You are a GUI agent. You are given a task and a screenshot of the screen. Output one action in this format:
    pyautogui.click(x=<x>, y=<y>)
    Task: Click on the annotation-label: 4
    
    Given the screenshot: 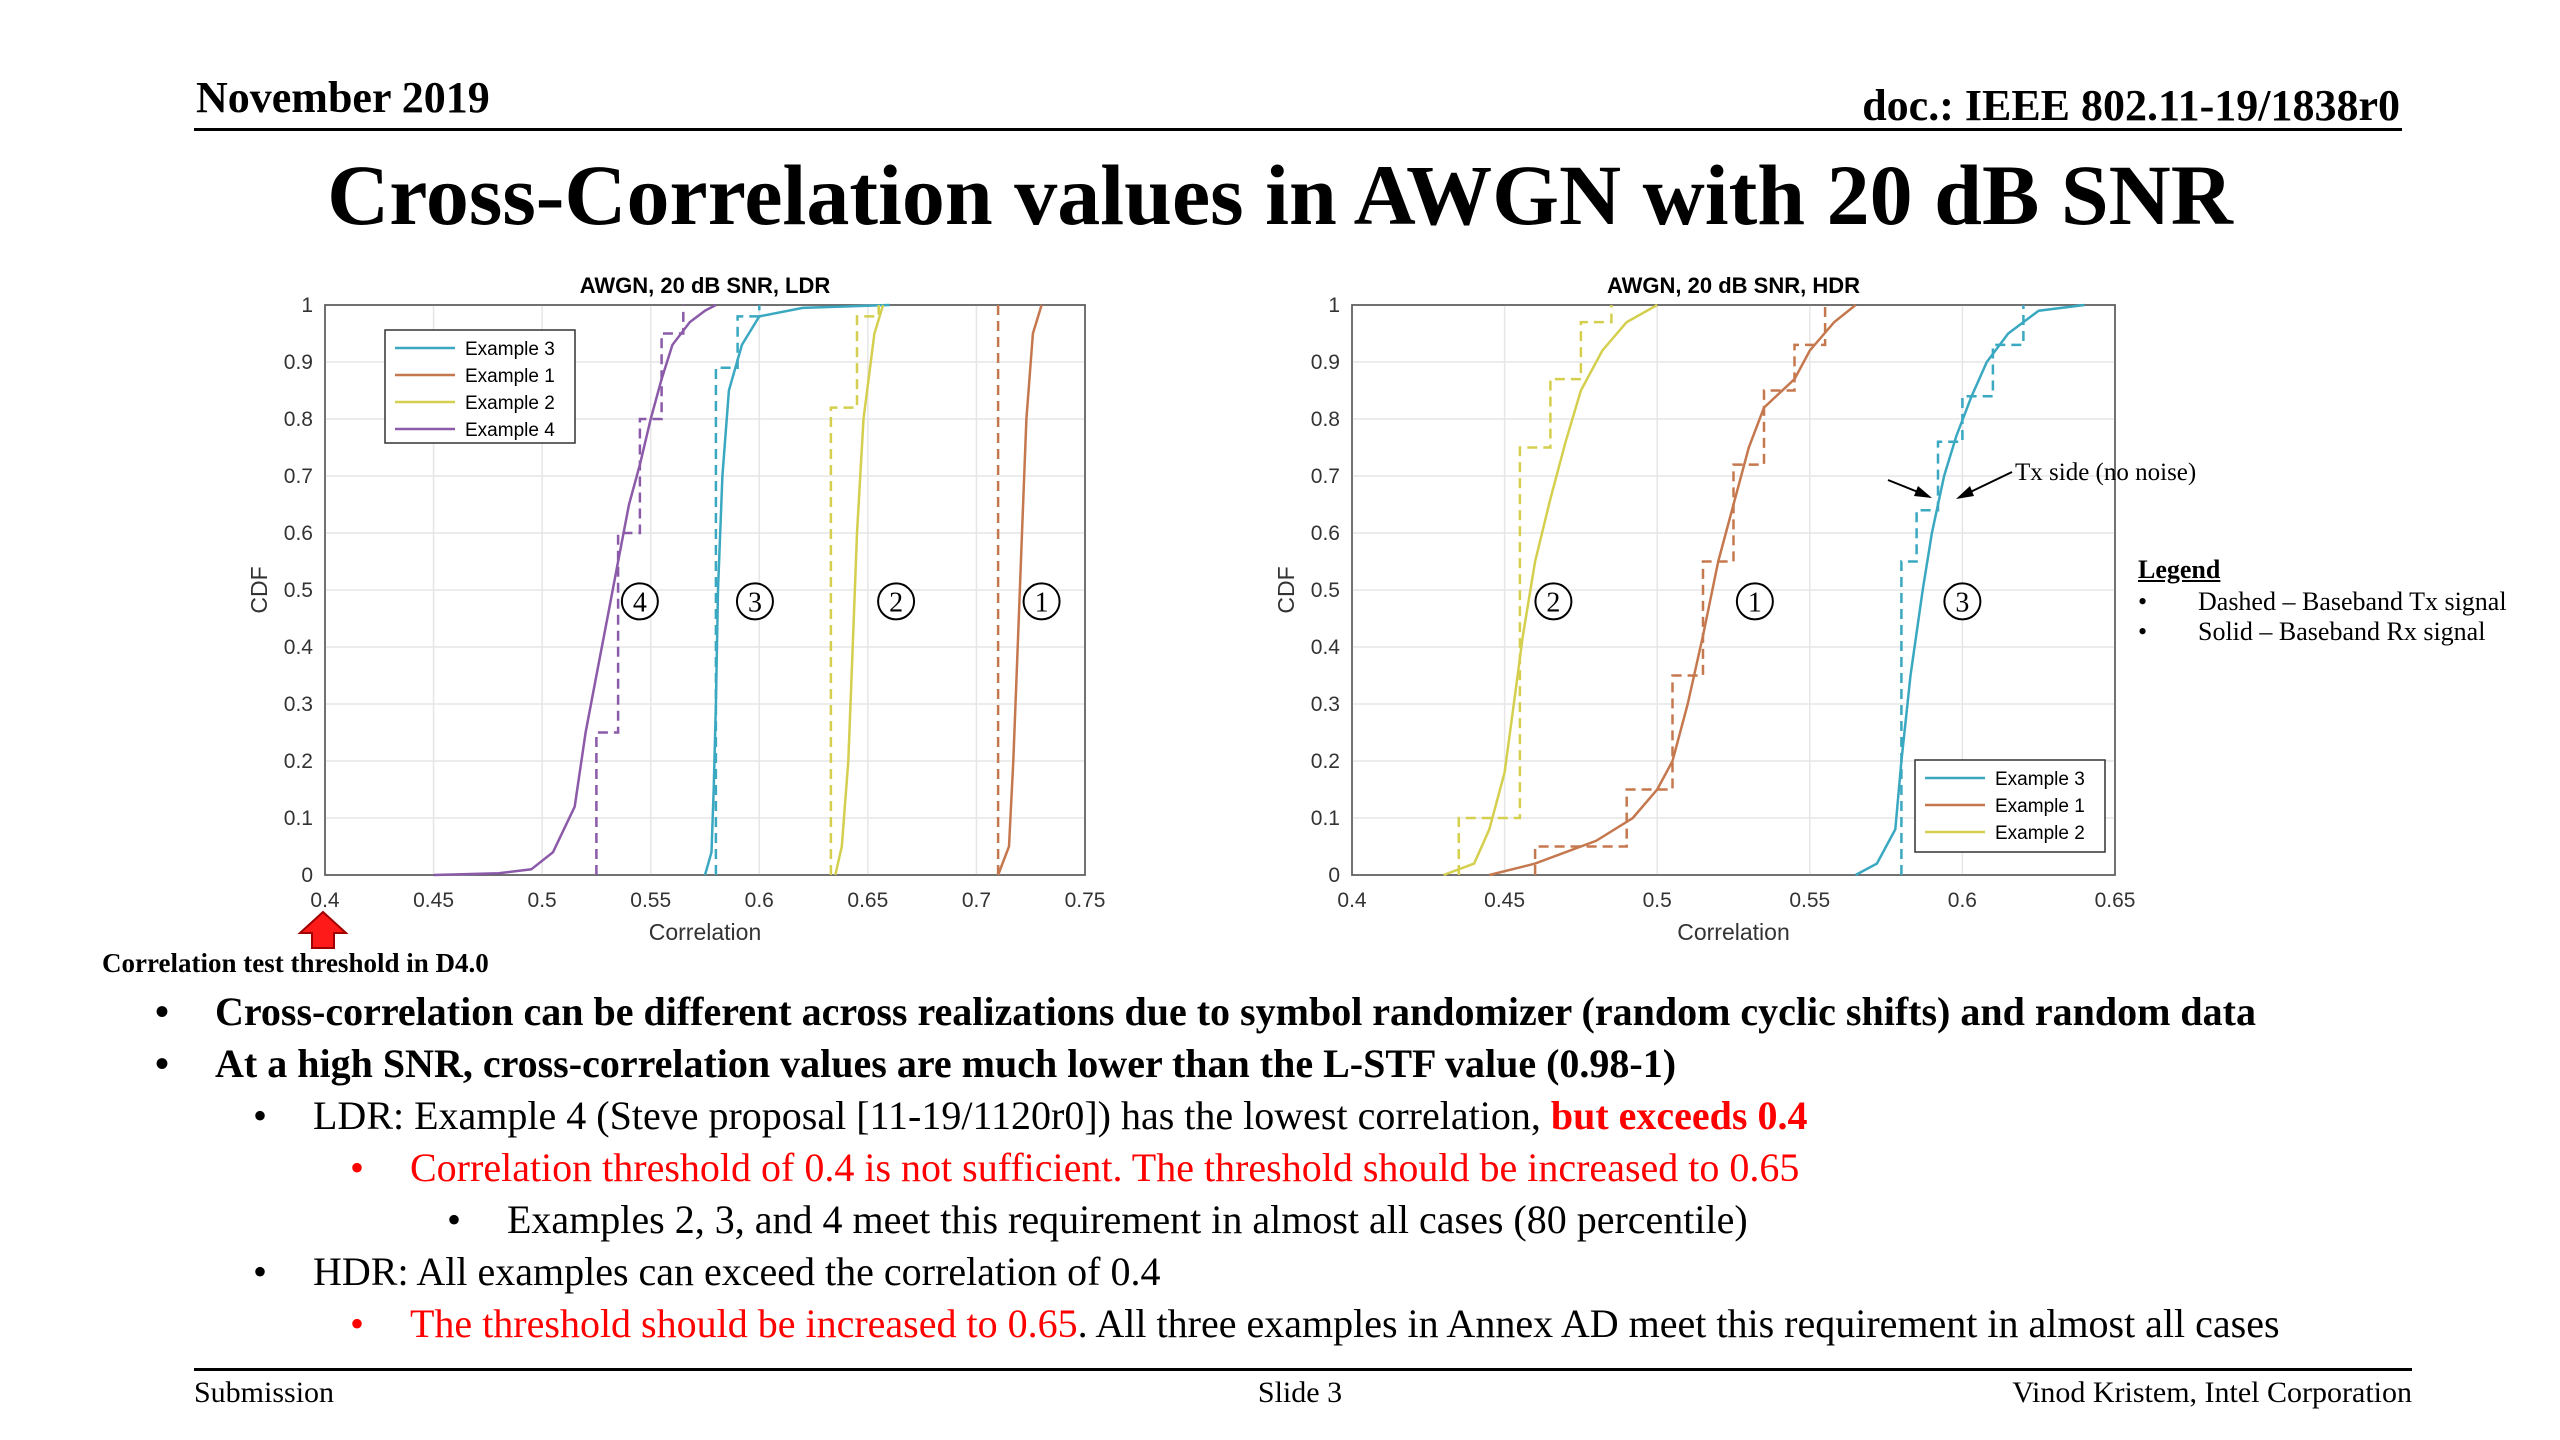 What is the action you would take?
    pyautogui.click(x=640, y=602)
    